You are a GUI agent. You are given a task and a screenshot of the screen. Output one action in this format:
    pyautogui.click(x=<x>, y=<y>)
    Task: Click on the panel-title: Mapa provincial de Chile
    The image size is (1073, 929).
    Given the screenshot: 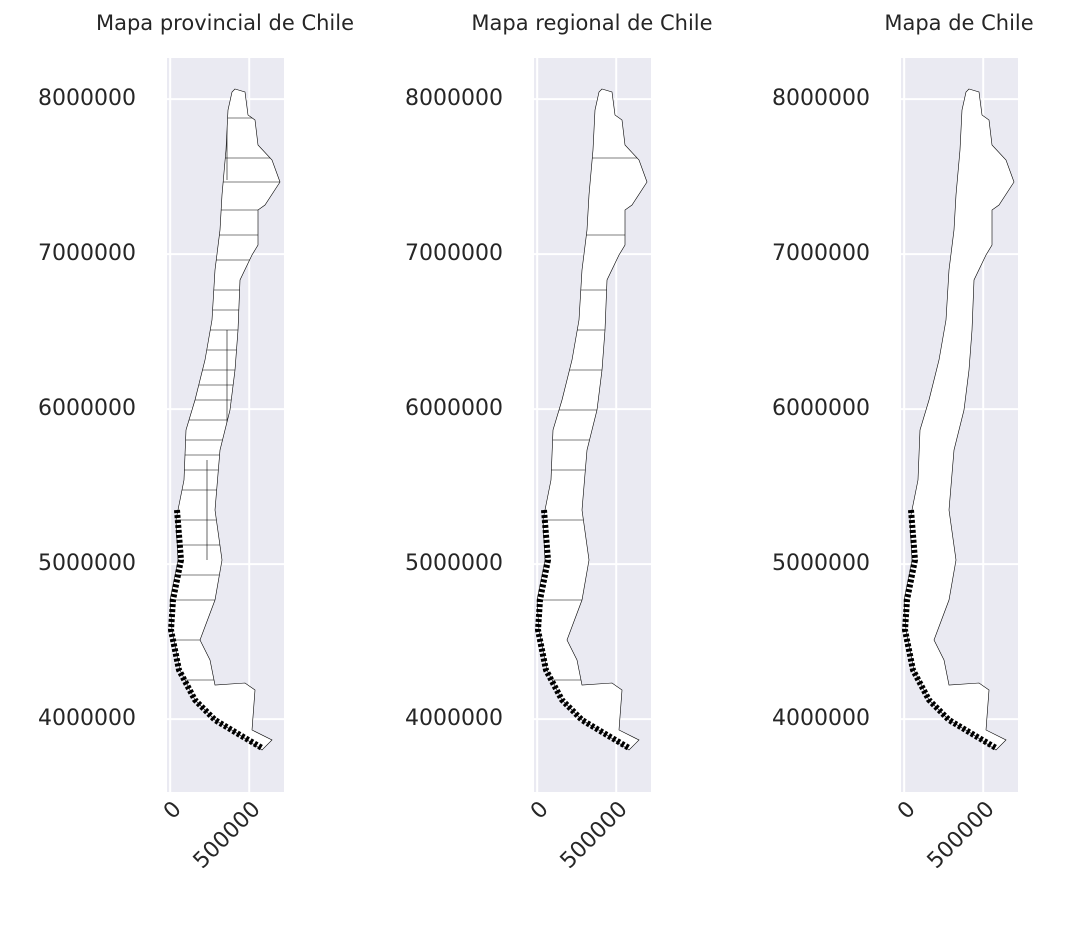 What is the action you would take?
    pyautogui.click(x=225, y=23)
    